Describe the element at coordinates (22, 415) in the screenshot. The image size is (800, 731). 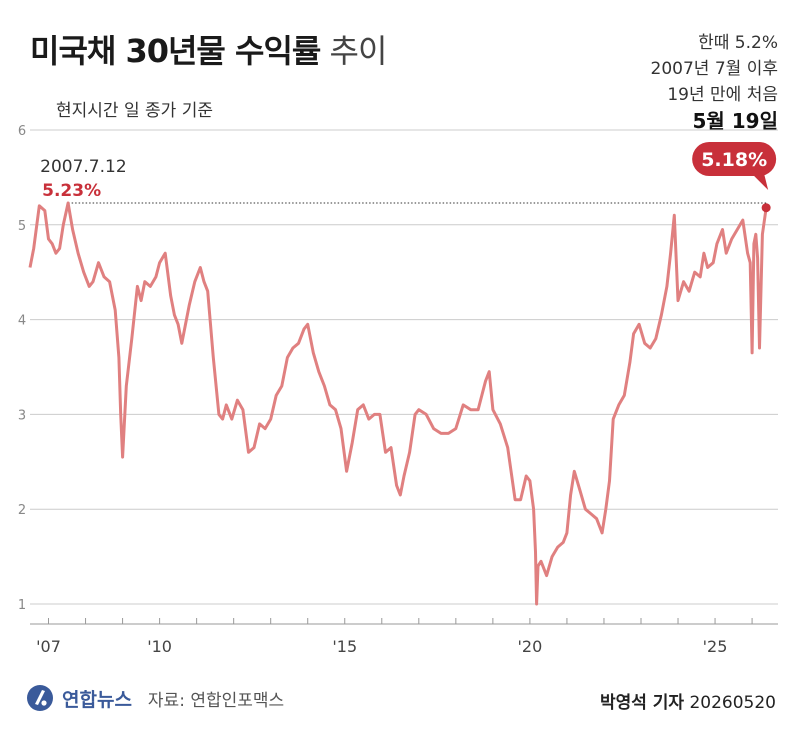
I see `y-tick-label: 3` at that location.